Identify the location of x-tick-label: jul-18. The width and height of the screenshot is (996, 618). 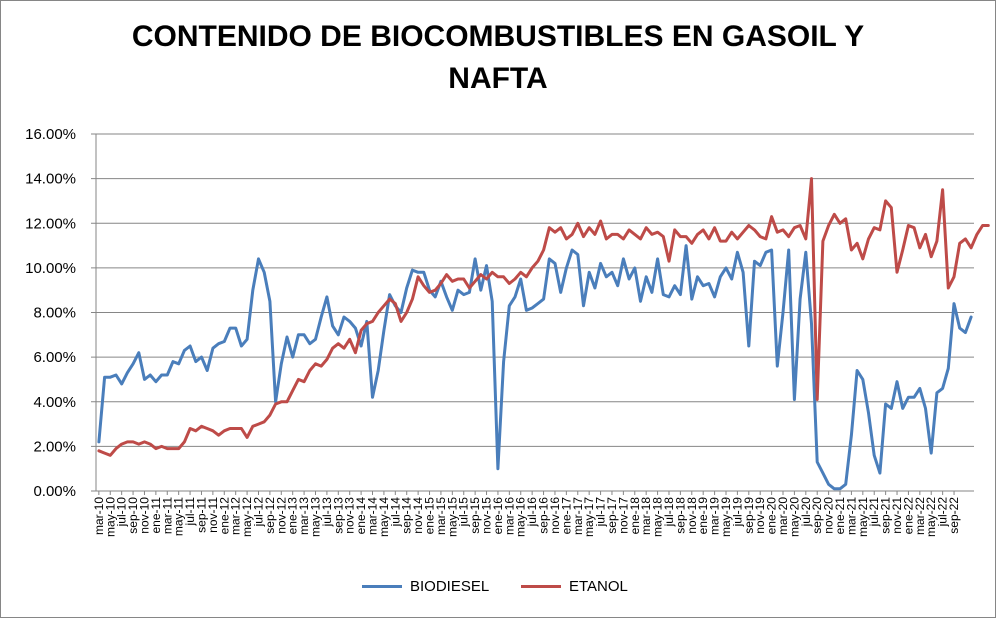
(669, 512).